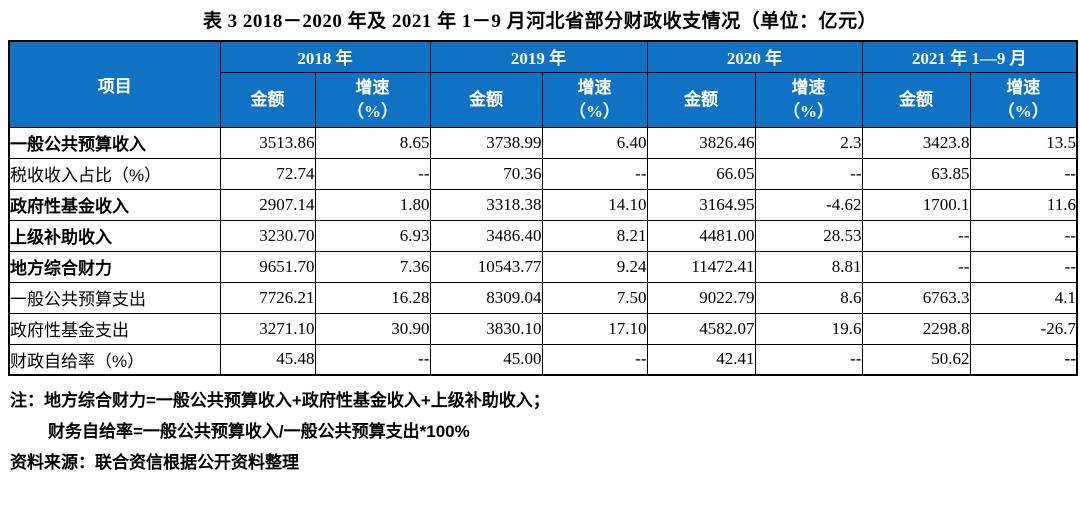 The image size is (1080, 507). What do you see at coordinates (267, 99) in the screenshot?
I see `col-header-amount-2018: 金额` at bounding box center [267, 99].